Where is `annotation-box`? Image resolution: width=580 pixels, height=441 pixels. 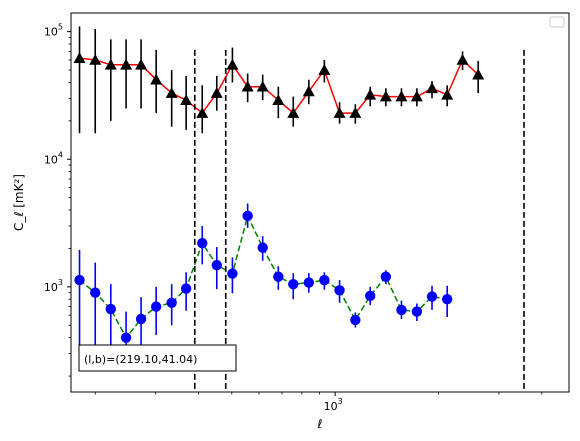 annotation-box is located at coordinates (157, 358).